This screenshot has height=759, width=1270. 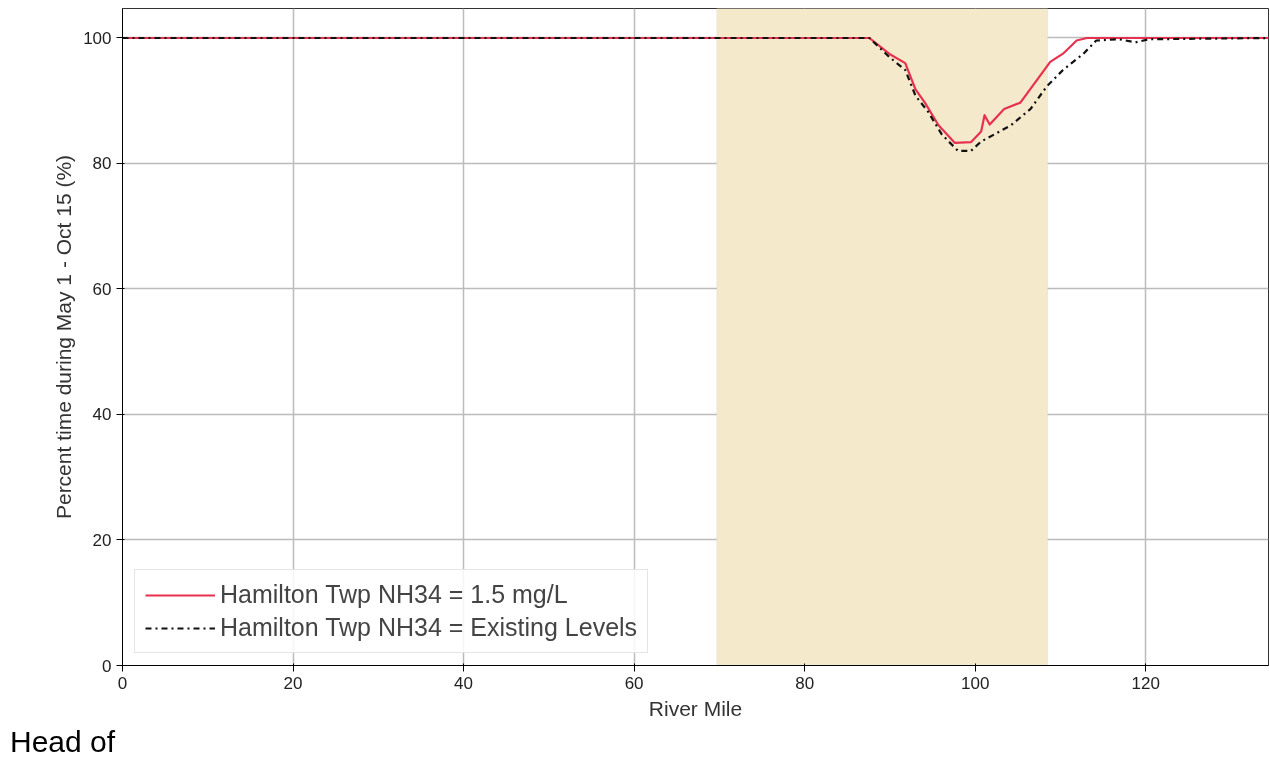 I want to click on legend-label: Hamilton Twp NH34 = Existing Levels, so click(x=429, y=627).